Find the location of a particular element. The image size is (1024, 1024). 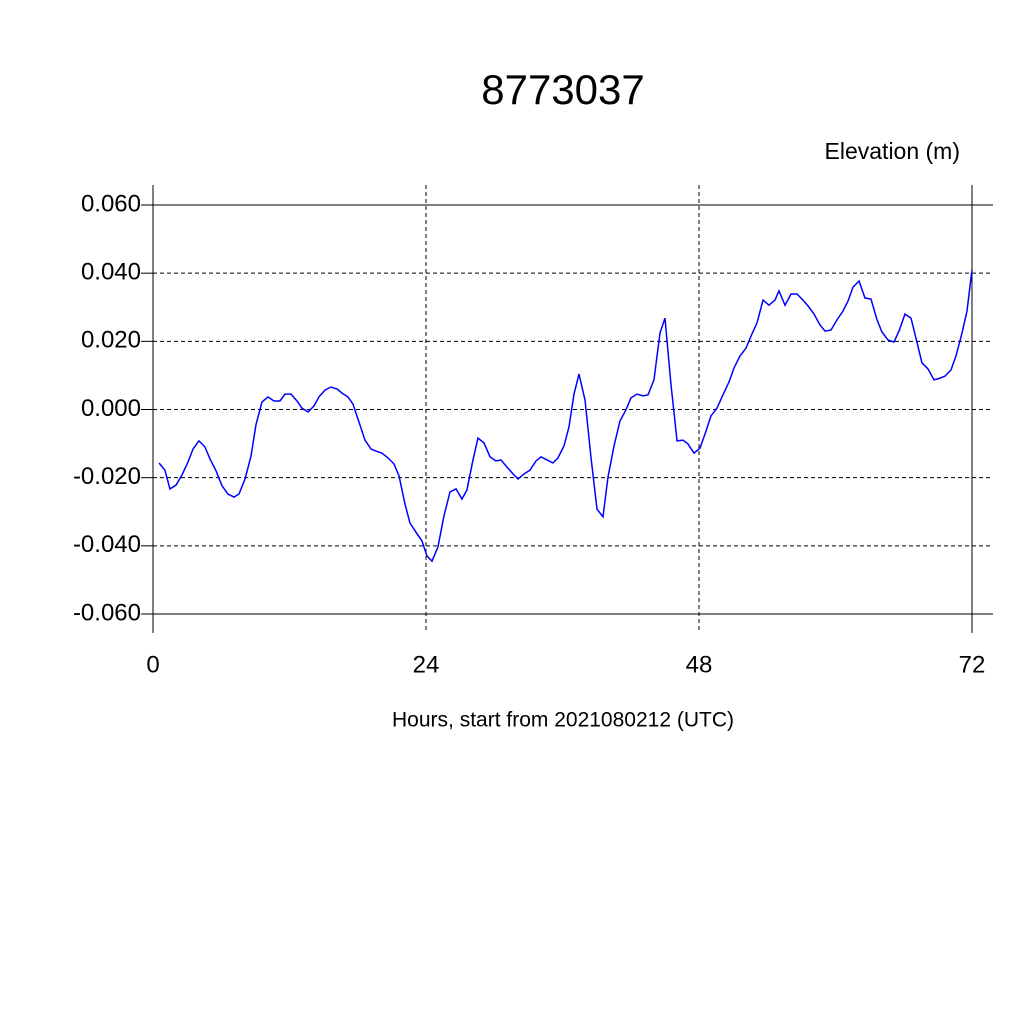

y-tick-label: -0.040 is located at coordinates (107, 544).